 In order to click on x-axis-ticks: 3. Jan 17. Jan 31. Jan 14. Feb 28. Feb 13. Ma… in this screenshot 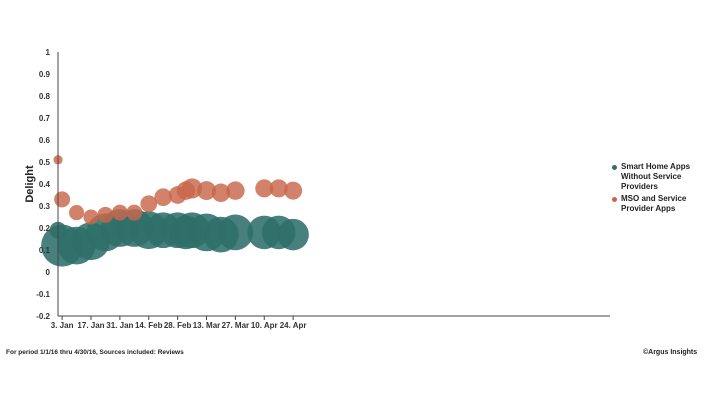, I will do `click(179, 323)`.